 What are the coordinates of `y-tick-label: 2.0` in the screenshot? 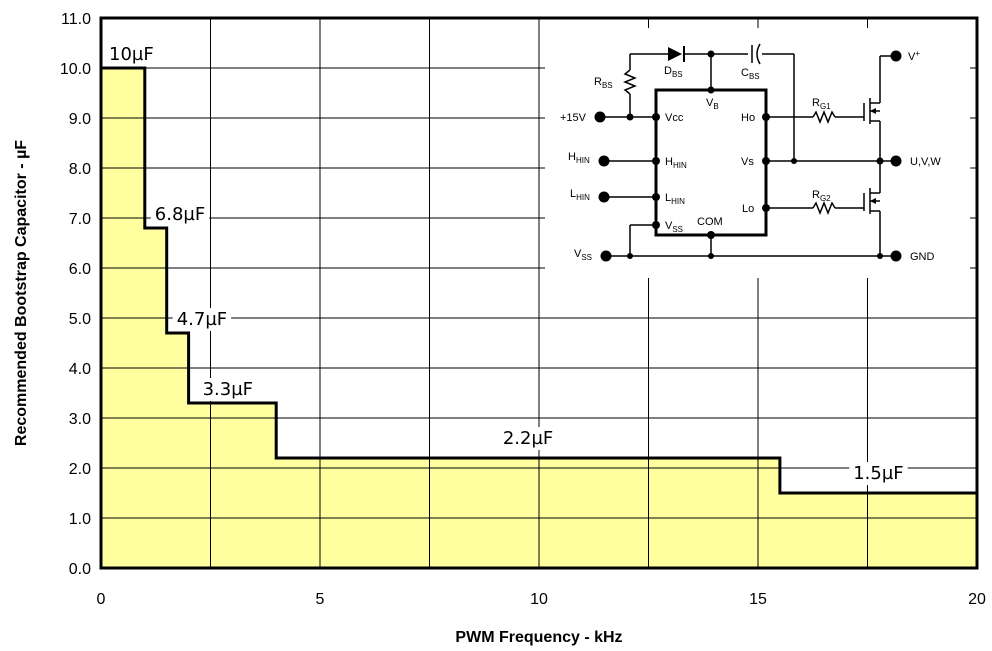 It's located at (80, 469).